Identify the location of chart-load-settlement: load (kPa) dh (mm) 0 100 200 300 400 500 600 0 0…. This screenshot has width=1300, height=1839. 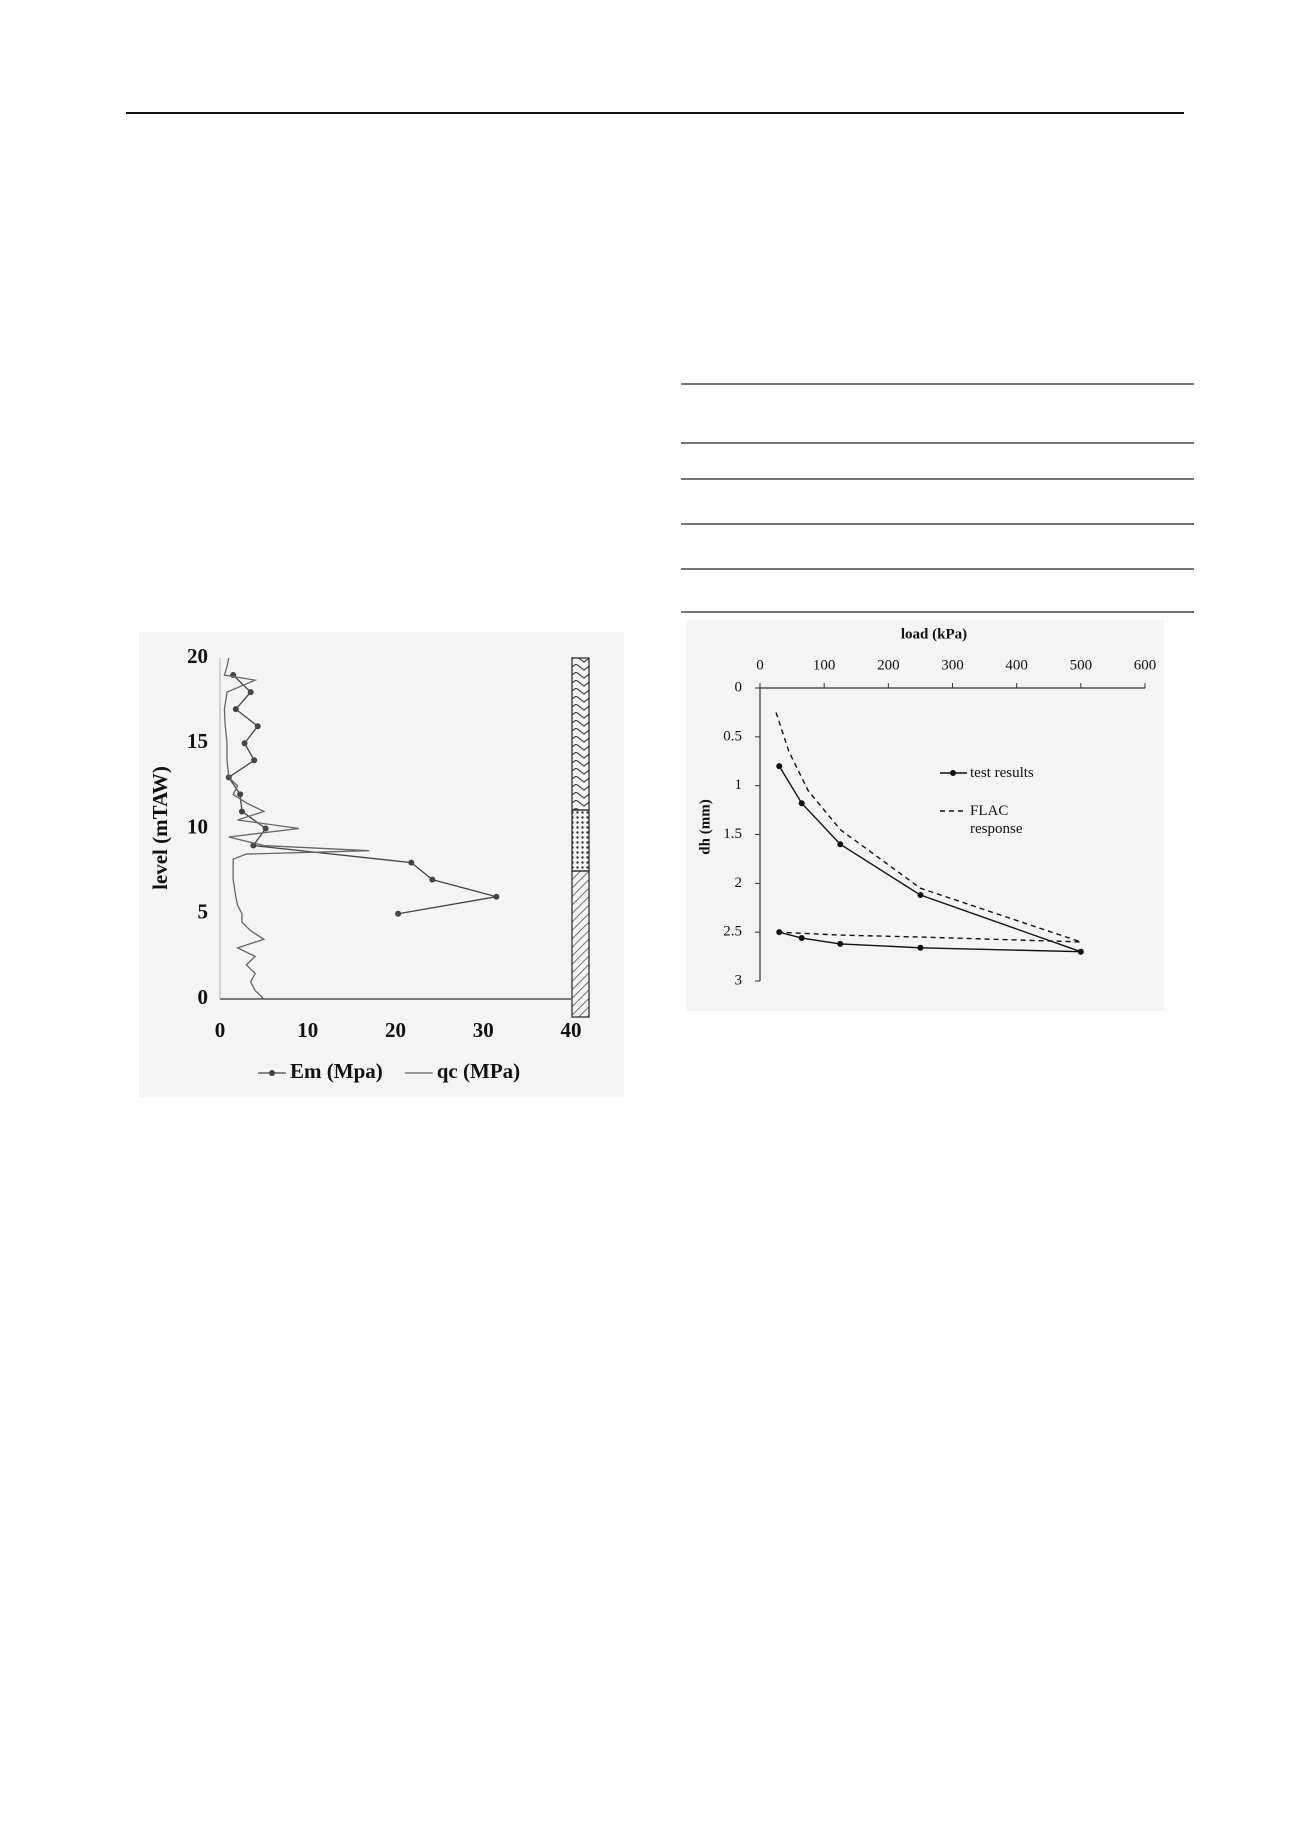
(926, 807).